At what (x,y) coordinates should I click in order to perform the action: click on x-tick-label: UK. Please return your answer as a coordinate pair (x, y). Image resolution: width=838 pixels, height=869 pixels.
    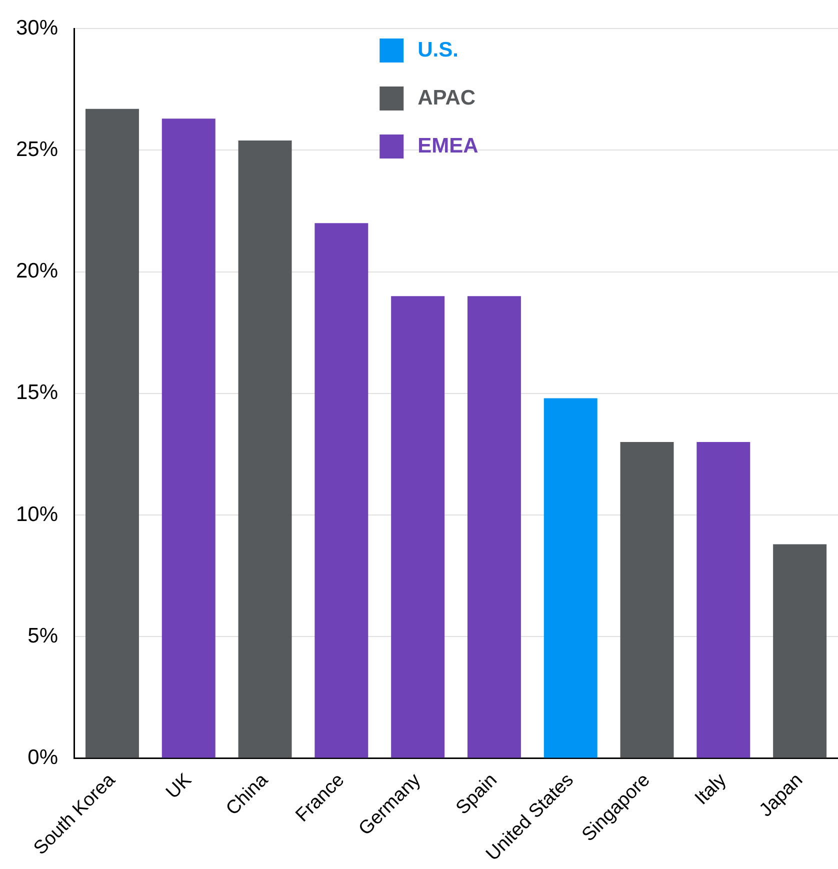
    Looking at the image, I should click on (179, 786).